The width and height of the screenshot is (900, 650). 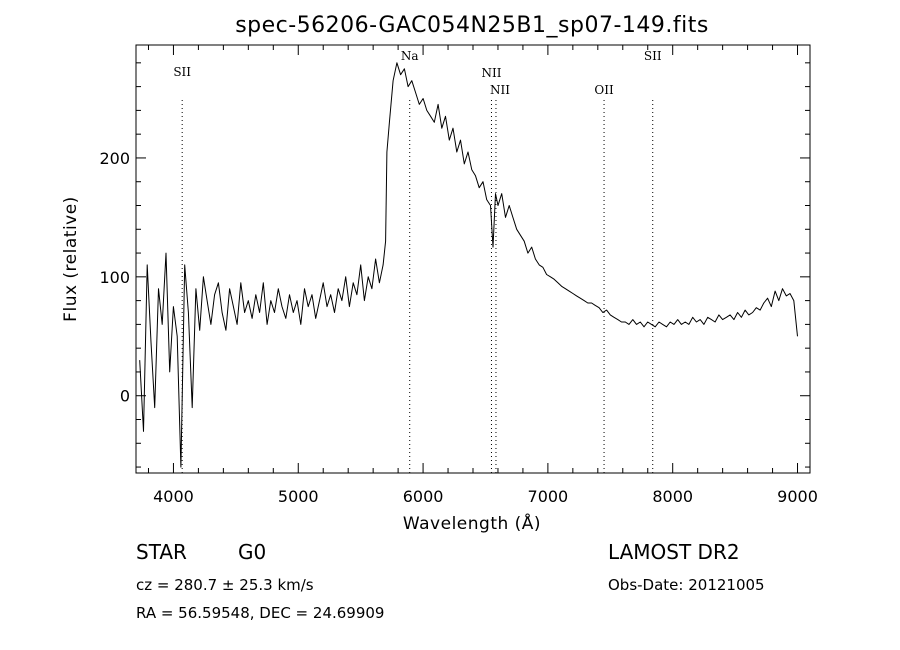 What do you see at coordinates (173, 496) in the screenshot?
I see `x-tick-label-0: 4000` at bounding box center [173, 496].